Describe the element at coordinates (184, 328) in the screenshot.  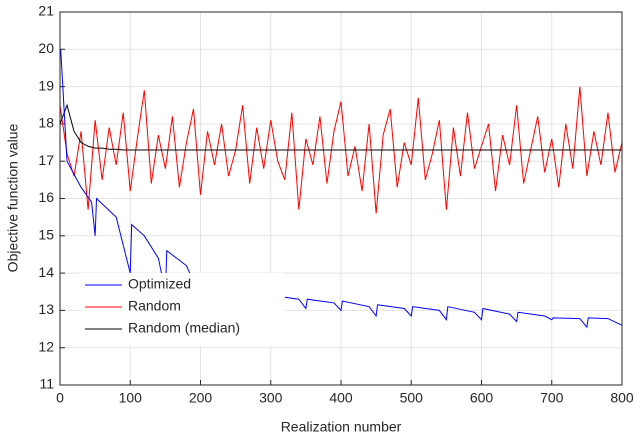
I see `legend-label: Random (median)` at that location.